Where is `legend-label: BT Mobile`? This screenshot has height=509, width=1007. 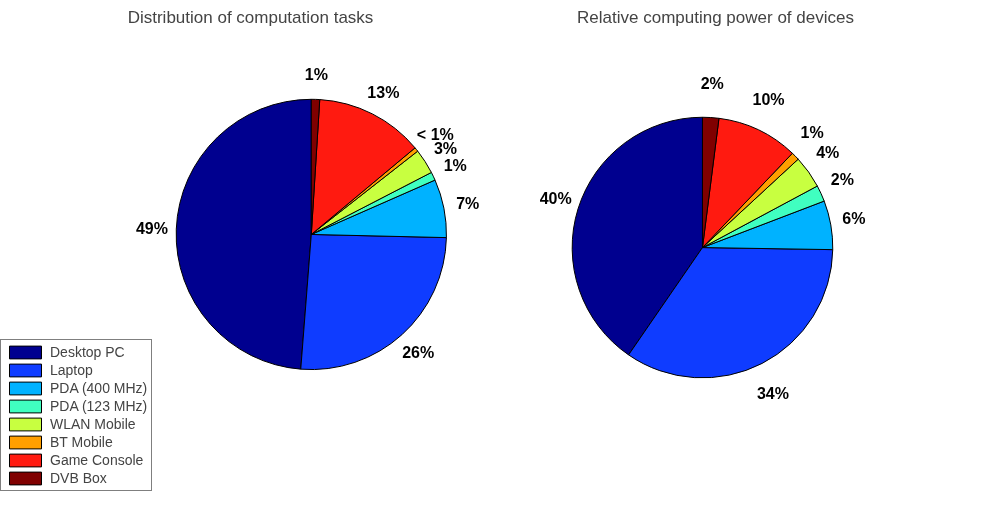 legend-label: BT Mobile is located at coordinates (81, 442).